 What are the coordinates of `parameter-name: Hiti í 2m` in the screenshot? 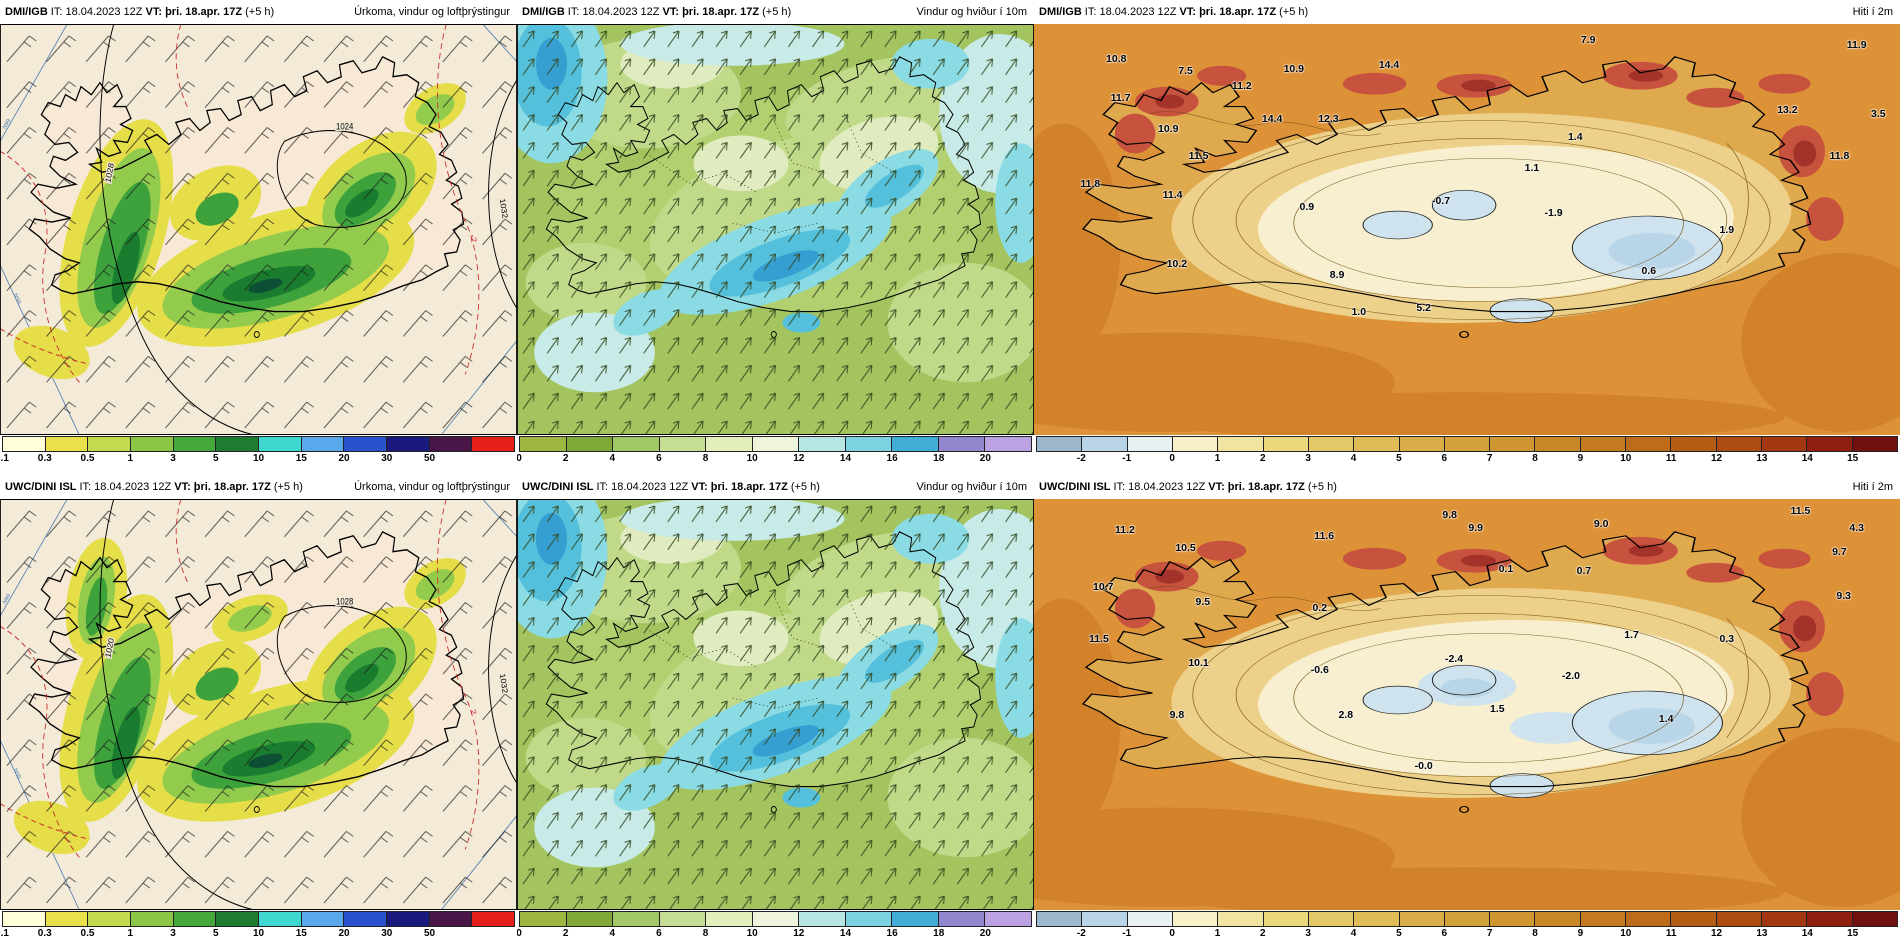 It's located at (1872, 12).